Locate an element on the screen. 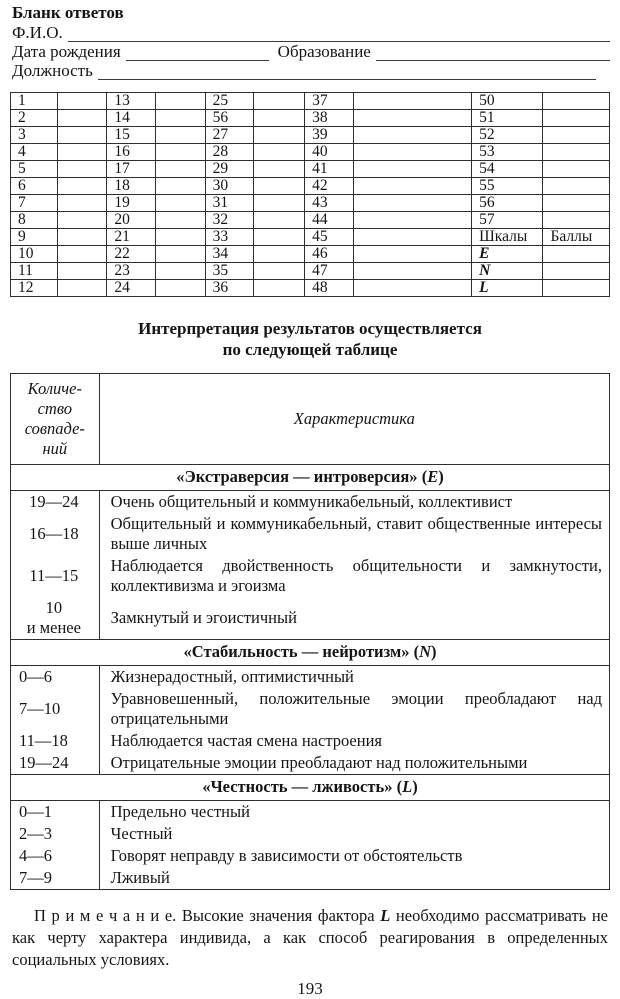 Image resolution: width=620 pixels, height=999 pixels. question-number-cell: 11 is located at coordinates (34, 271).